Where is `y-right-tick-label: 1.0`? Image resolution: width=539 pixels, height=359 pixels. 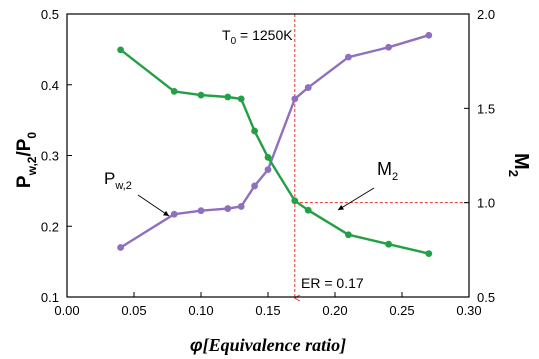
y-right-tick-label: 1.0 is located at coordinates (486, 203).